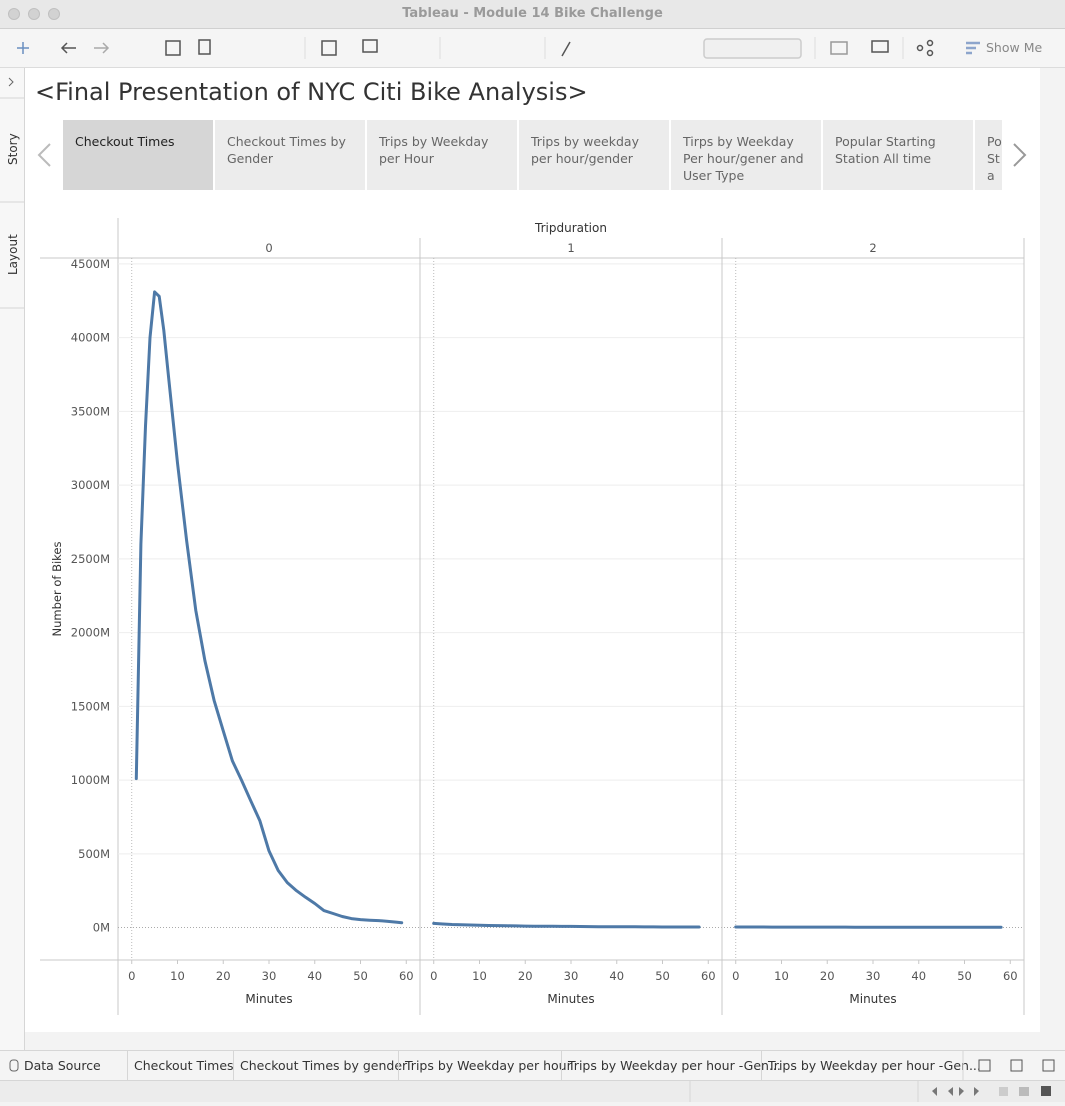 This screenshot has width=1065, height=1106. I want to click on y-tick-label: 3500M, so click(90, 411).